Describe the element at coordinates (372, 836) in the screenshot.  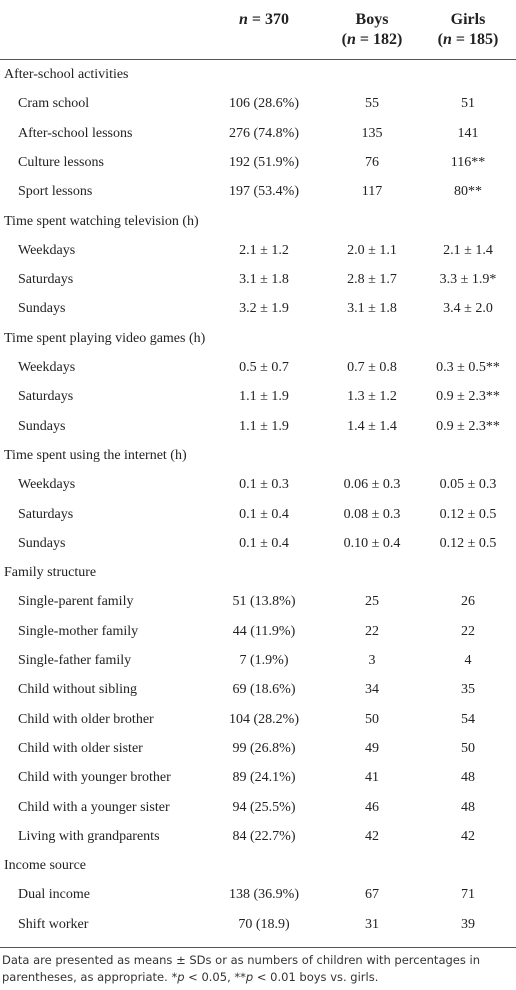
I see `cell: 42` at that location.